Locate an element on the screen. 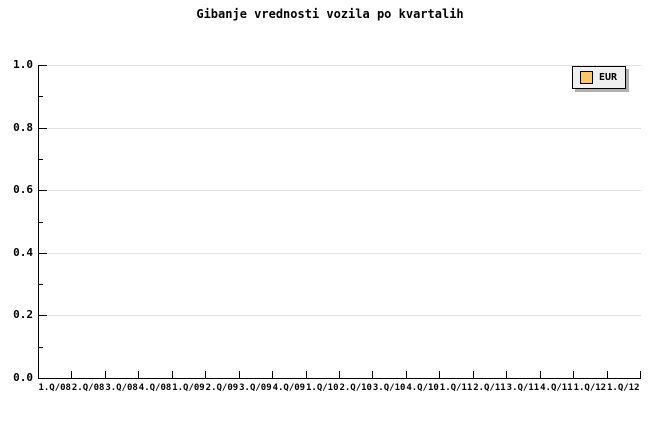  y-tick-label: 0.2 is located at coordinates (23, 314).